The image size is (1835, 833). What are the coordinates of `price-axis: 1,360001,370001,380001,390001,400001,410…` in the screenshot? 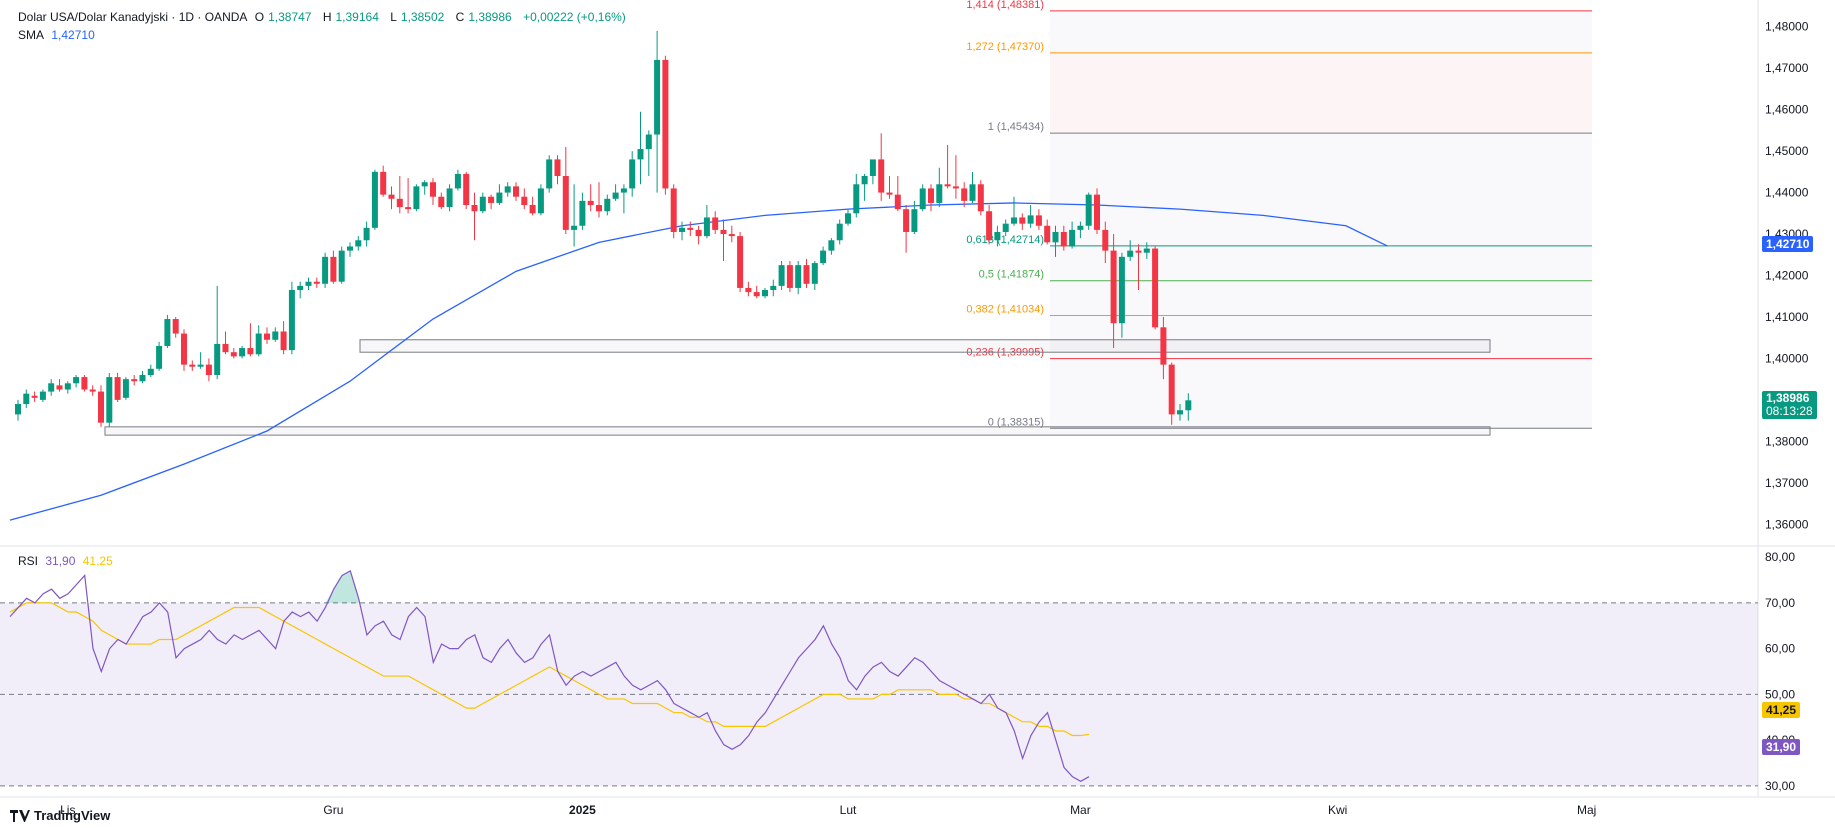 It's located at (1787, 276).